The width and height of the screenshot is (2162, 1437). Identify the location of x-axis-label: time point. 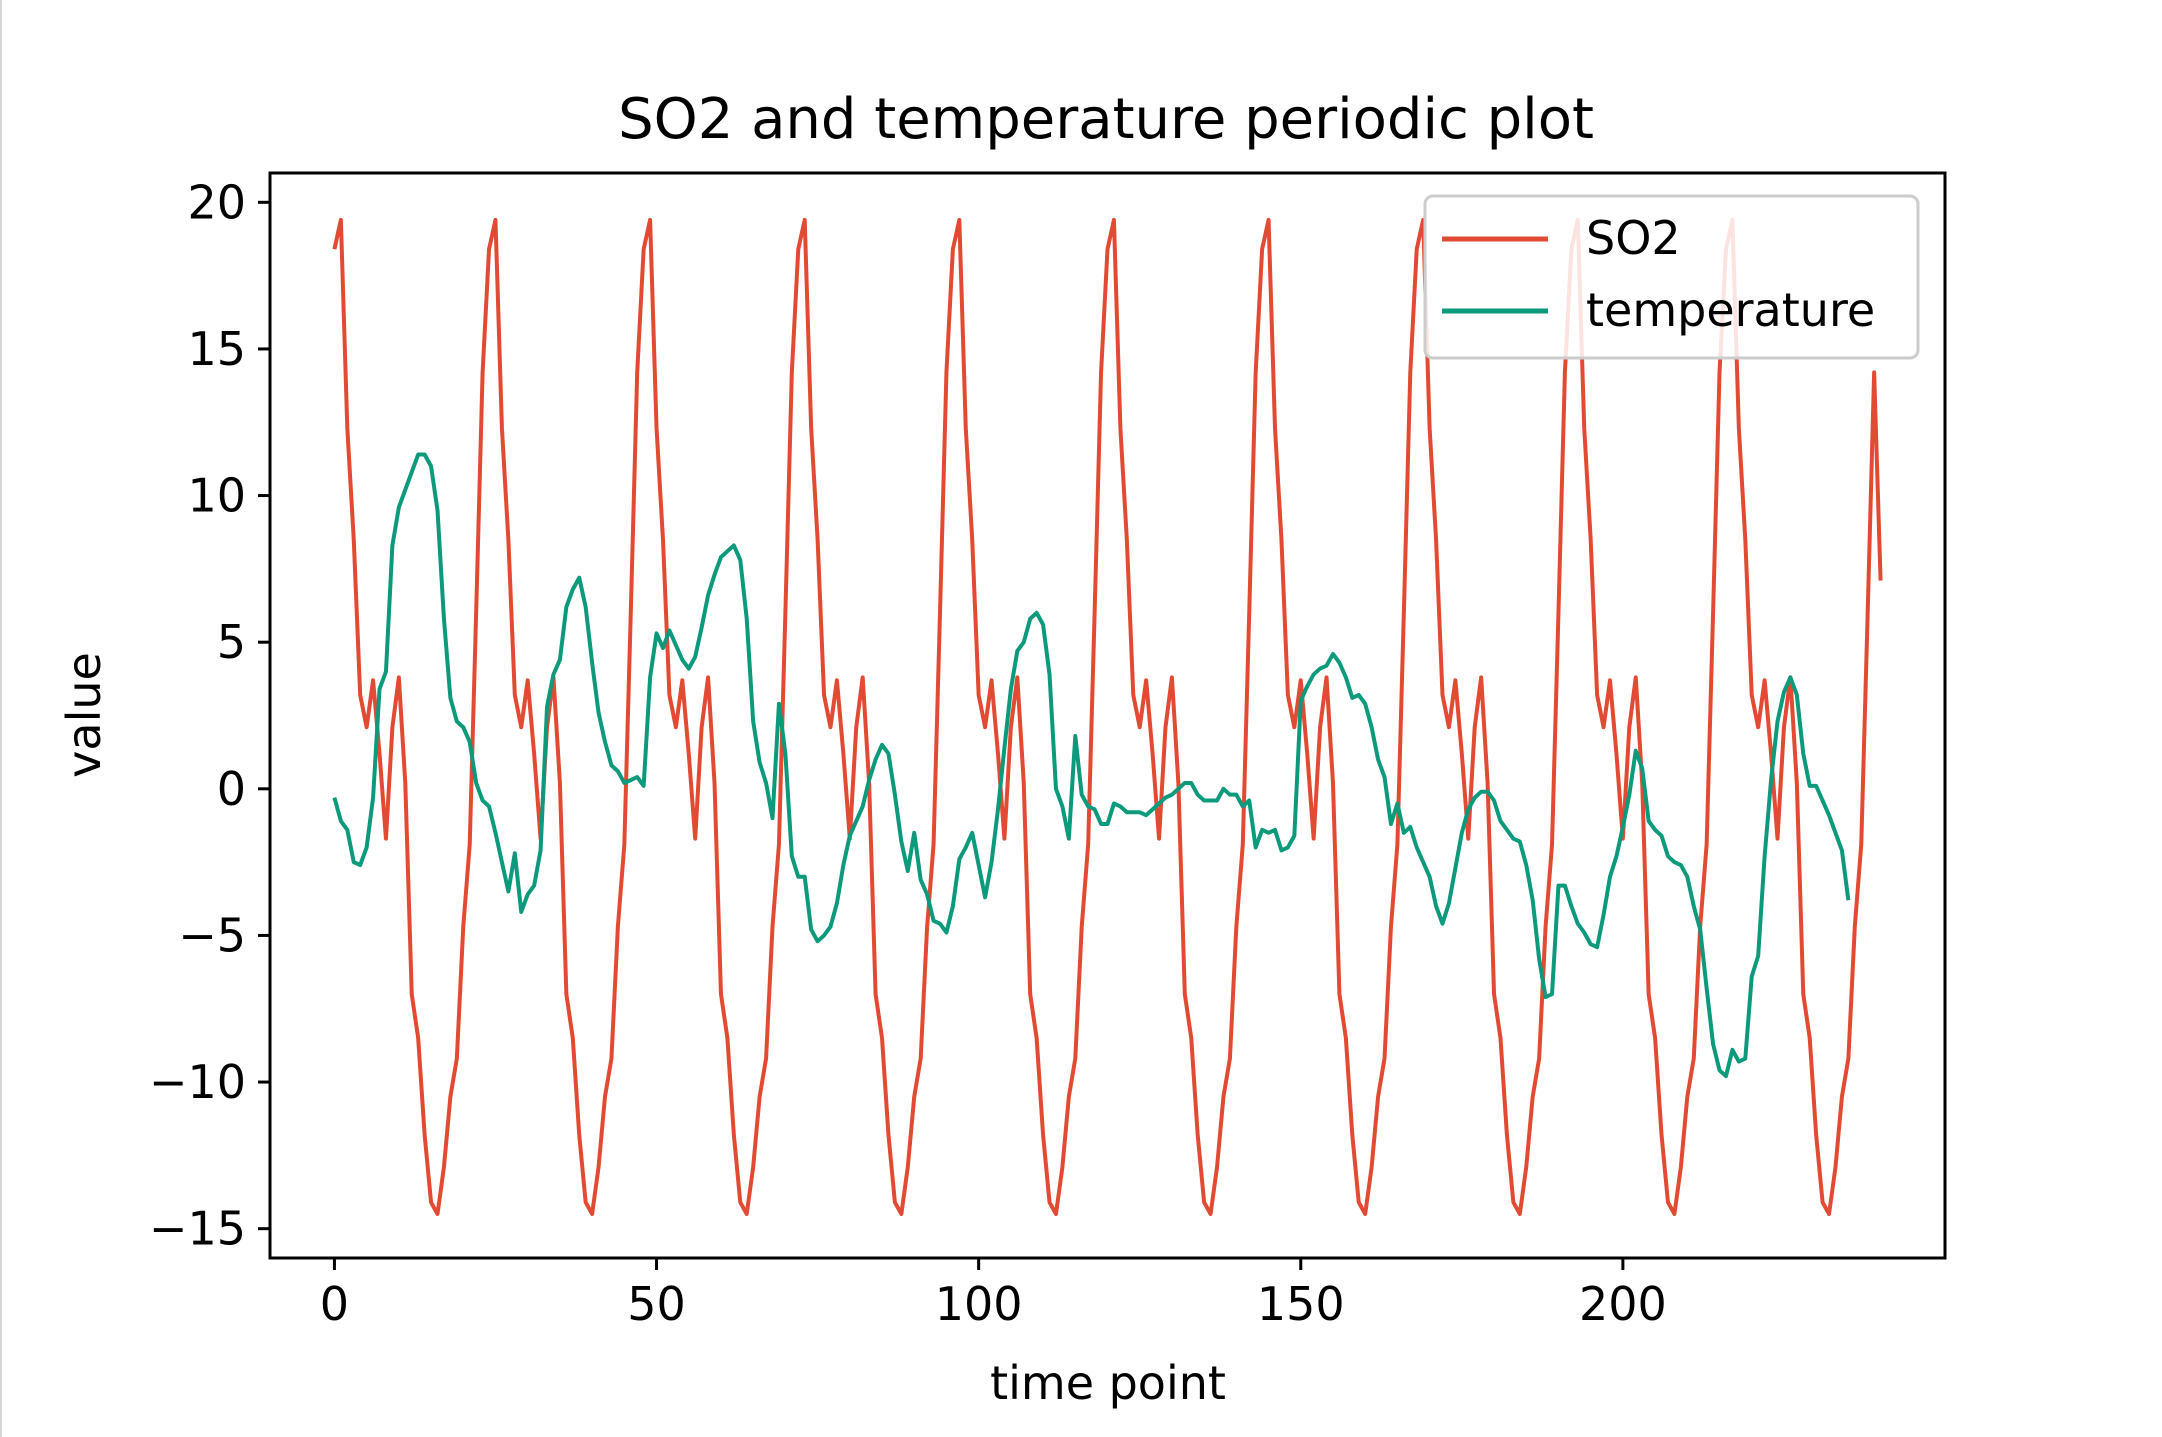
(1108, 1383).